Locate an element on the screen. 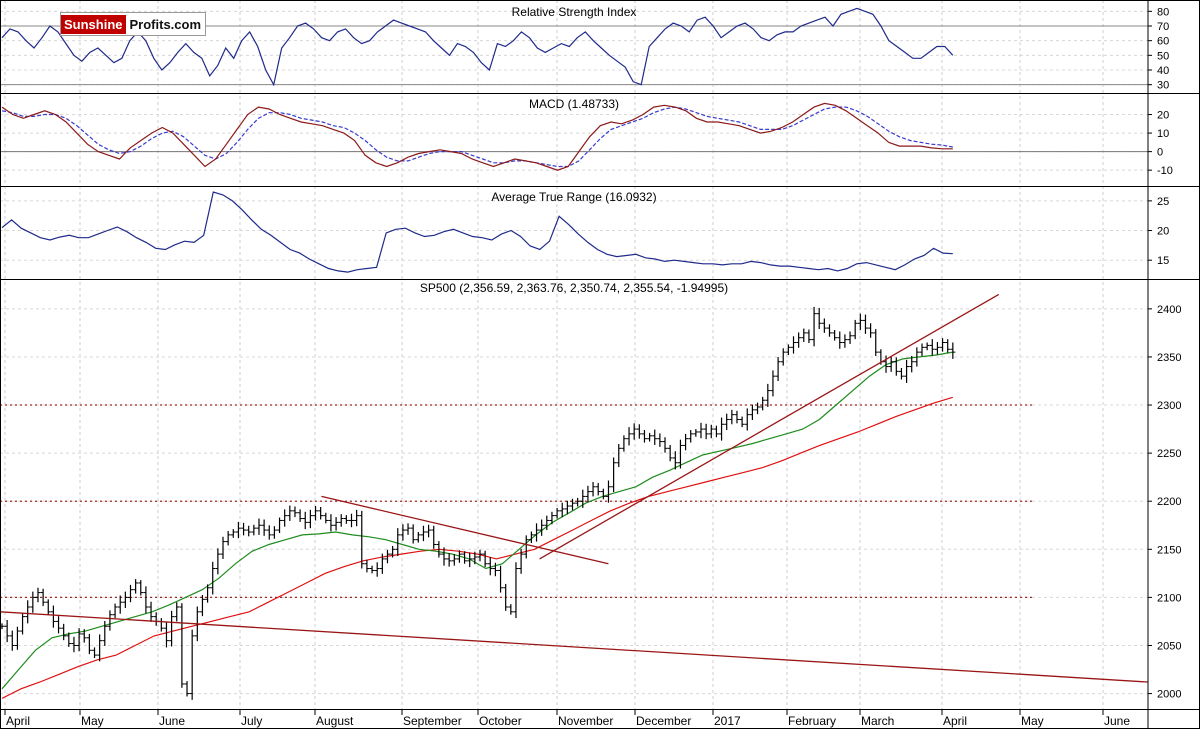  x-tick-label: 2017 is located at coordinates (727, 721).